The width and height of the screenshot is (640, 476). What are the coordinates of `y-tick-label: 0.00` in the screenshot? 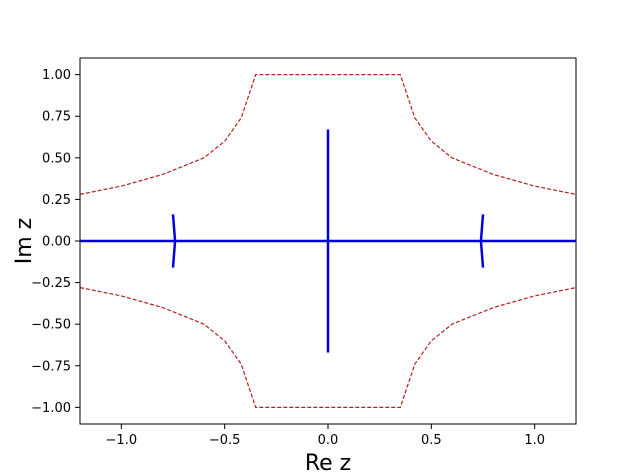 It's located at (56, 242).